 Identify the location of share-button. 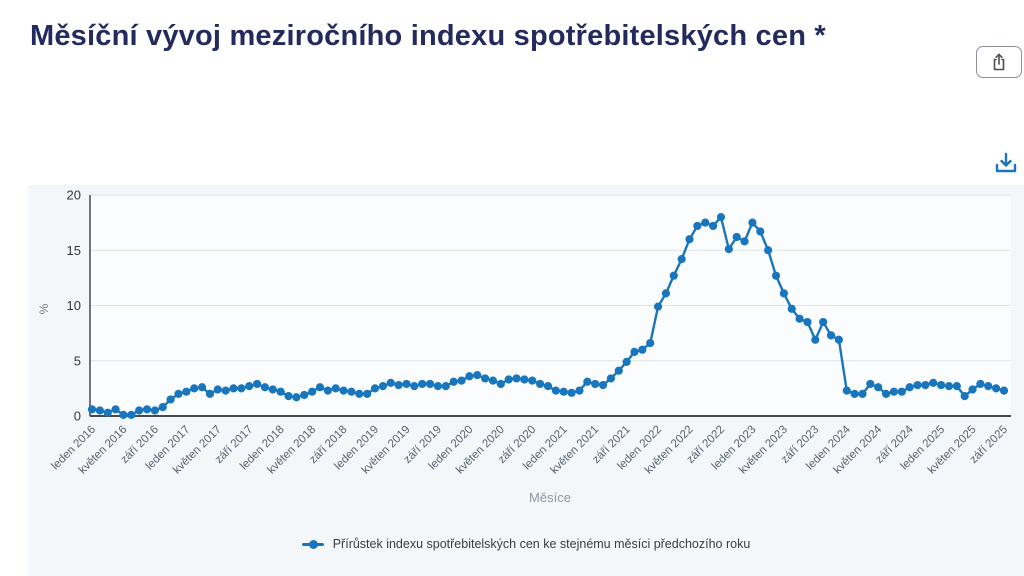
(999, 62).